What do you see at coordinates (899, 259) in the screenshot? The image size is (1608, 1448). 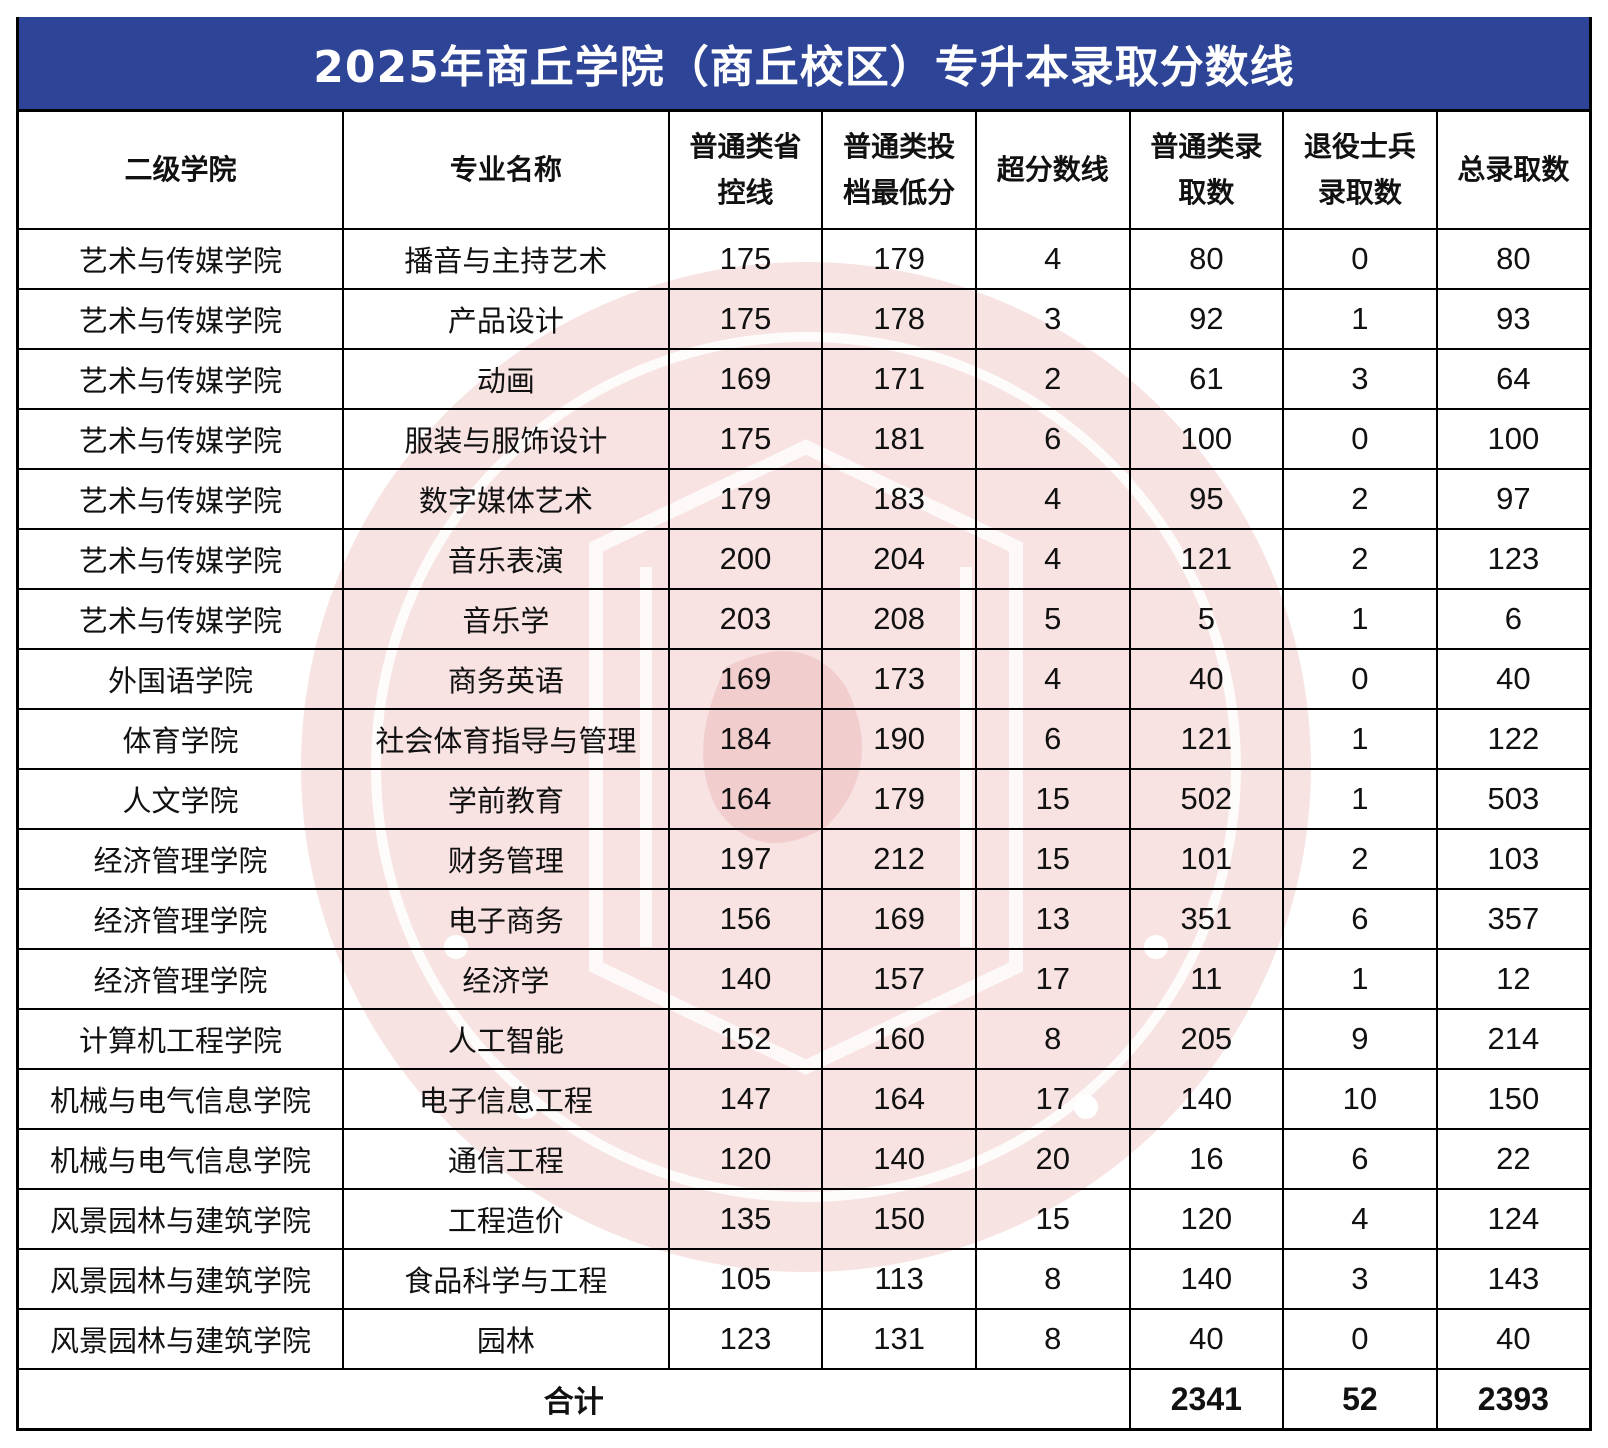 I see `cell-min-score: 179` at bounding box center [899, 259].